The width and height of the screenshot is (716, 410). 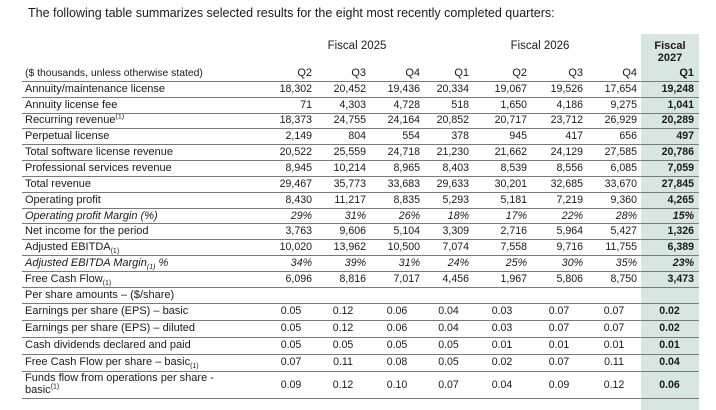 What do you see at coordinates (292, 74) in the screenshot?
I see `header-q2-2025: Q2` at bounding box center [292, 74].